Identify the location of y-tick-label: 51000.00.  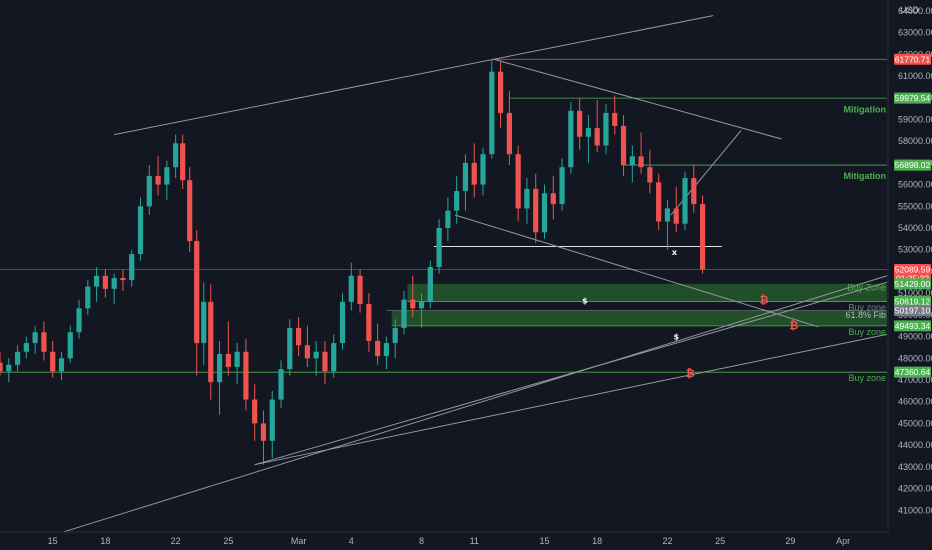
(915, 293).